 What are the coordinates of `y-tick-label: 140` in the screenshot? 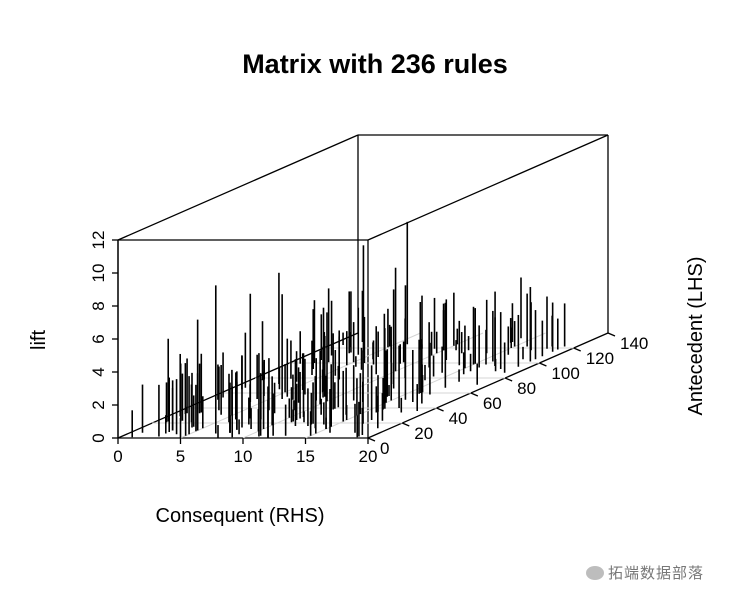 It's located at (634, 343).